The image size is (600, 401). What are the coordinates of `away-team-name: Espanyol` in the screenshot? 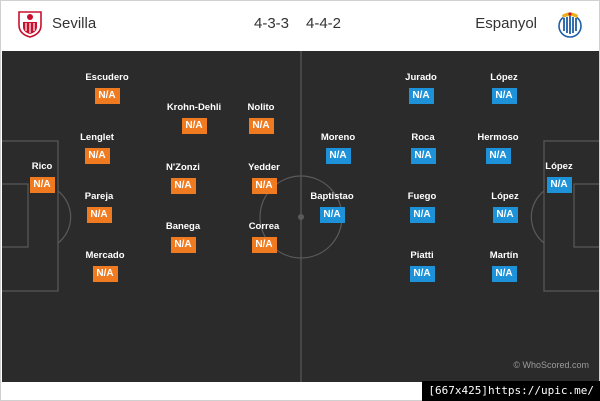 It's located at (506, 23).